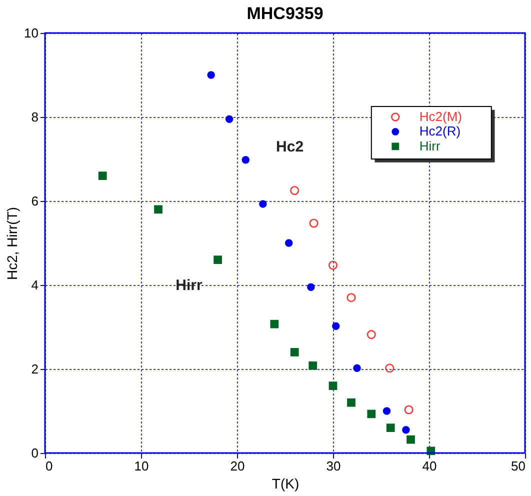 This screenshot has width=531, height=496. I want to click on legend-label: Hirr, so click(430, 146).